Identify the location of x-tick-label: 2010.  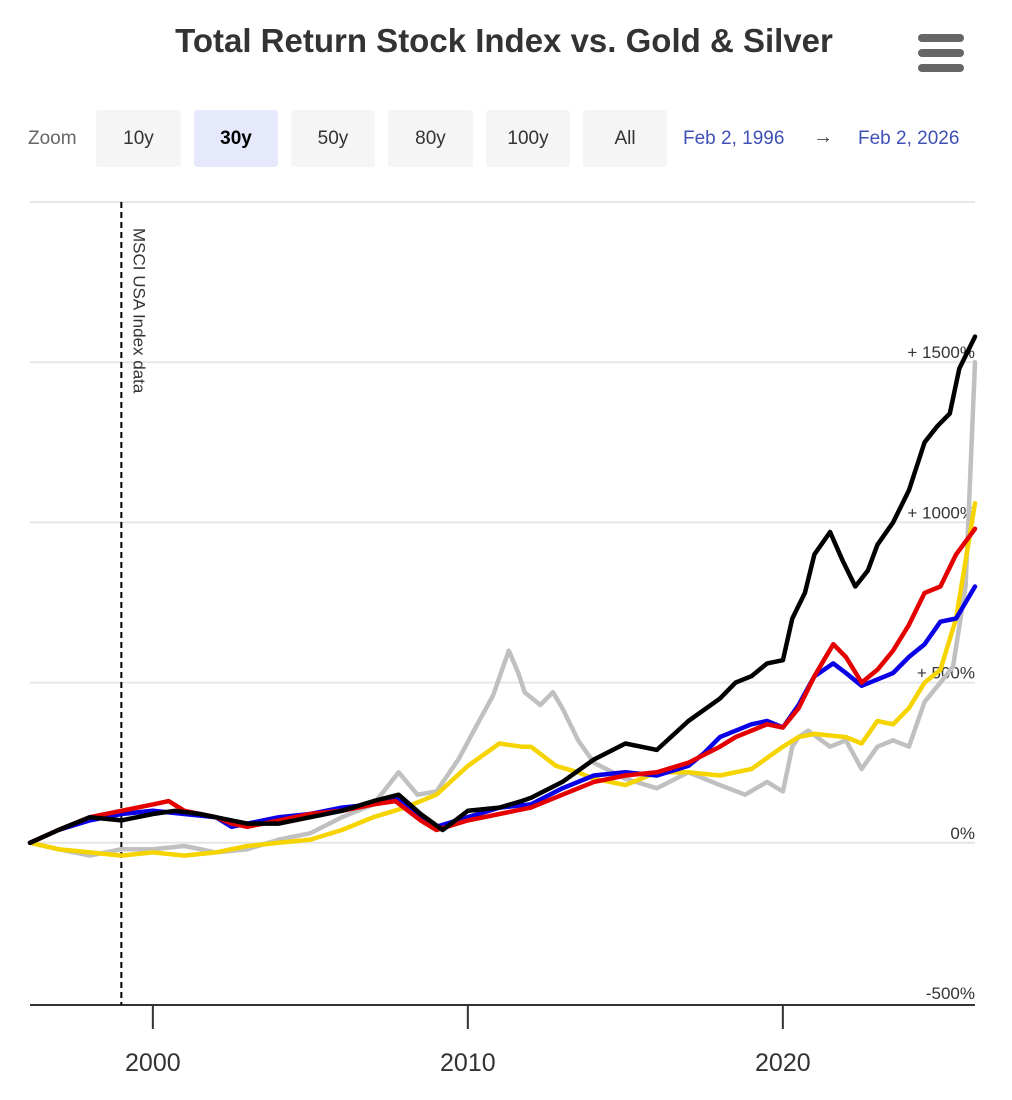
(468, 1063).